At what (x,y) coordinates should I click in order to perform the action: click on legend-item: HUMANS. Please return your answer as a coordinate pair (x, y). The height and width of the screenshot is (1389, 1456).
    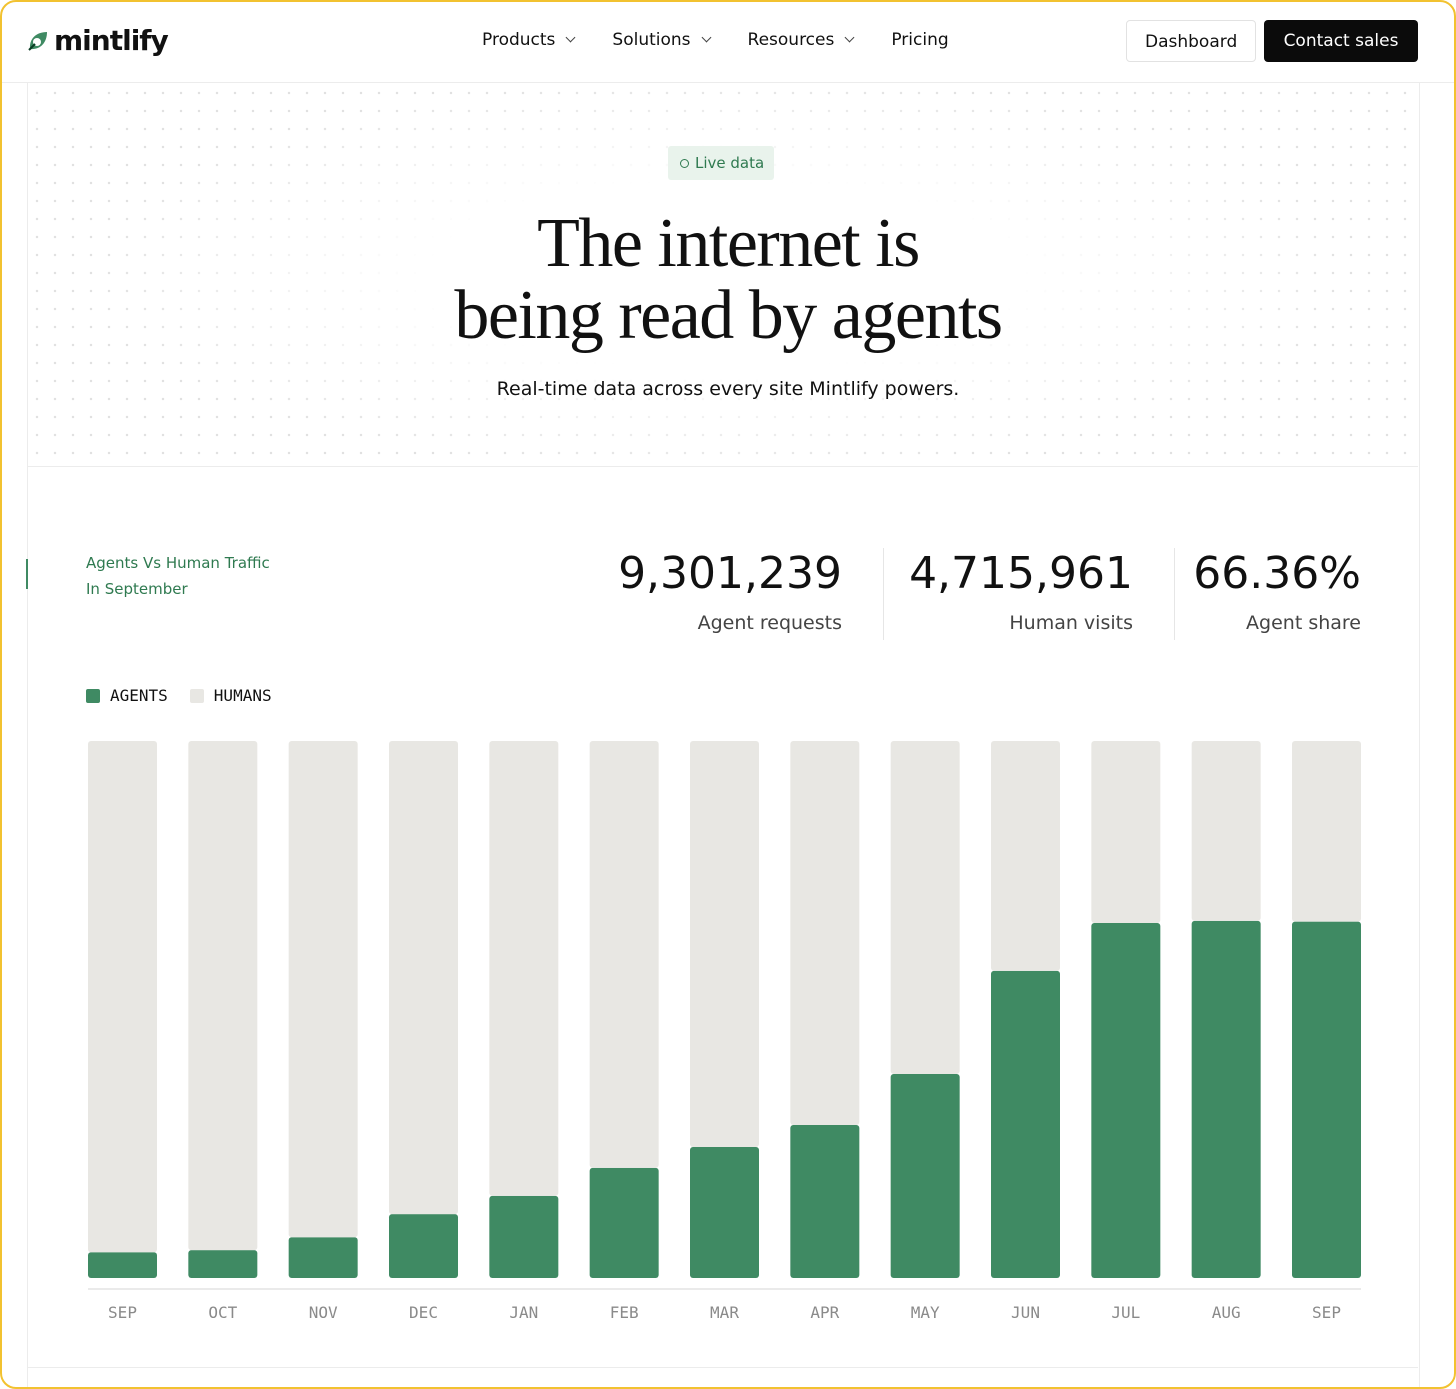
    Looking at the image, I should click on (230, 695).